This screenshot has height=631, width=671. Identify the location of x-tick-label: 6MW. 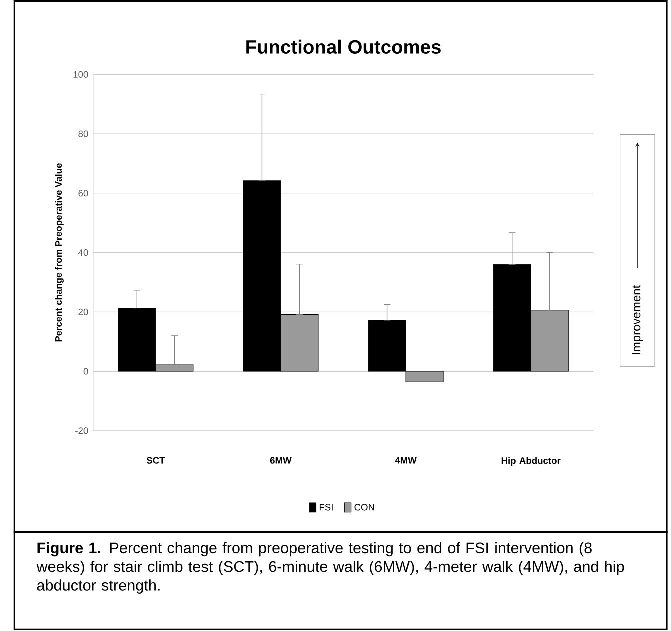
(281, 460).